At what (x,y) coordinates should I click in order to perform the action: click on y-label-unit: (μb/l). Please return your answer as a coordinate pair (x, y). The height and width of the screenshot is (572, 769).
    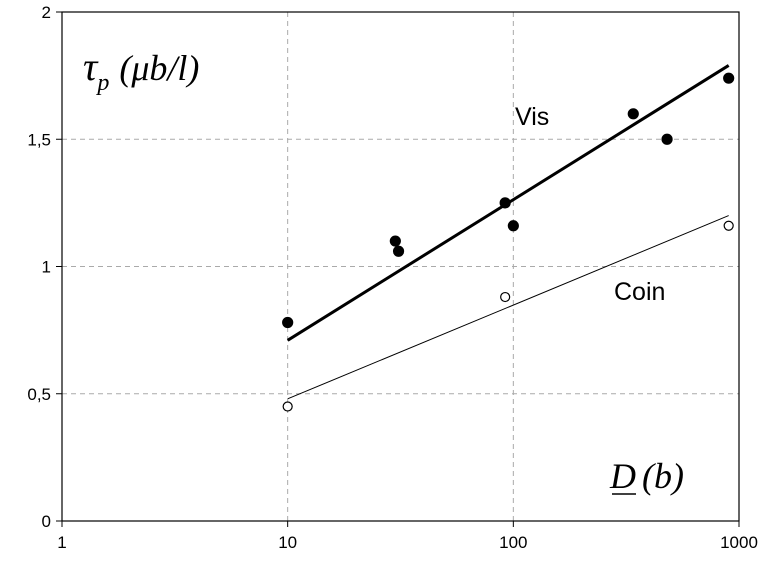
    Looking at the image, I should click on (159, 68).